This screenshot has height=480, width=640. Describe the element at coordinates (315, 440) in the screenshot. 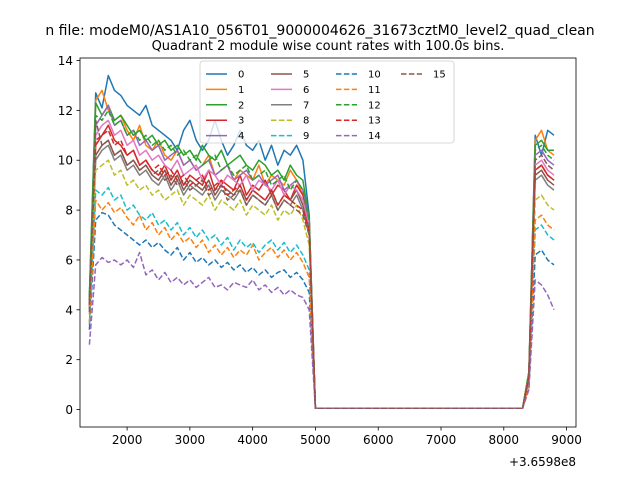

I see `x-tick-label: 5000` at that location.